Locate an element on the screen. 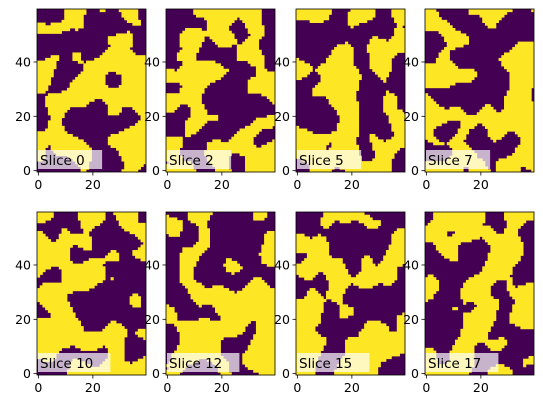 The height and width of the screenshot is (407, 543). slice-panel: 0 20 0 20 40 Slice 5 is located at coordinates (340, 100).